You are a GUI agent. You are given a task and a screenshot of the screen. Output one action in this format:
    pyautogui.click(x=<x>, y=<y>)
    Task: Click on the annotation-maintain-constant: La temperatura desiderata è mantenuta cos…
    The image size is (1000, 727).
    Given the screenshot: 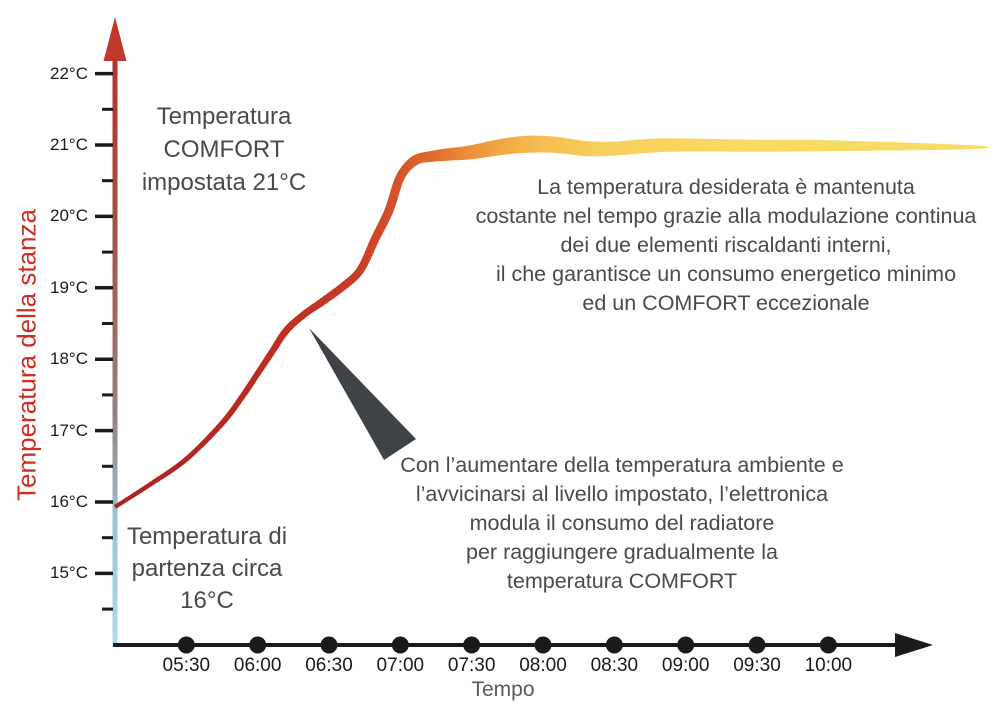 What is the action you would take?
    pyautogui.click(x=726, y=245)
    